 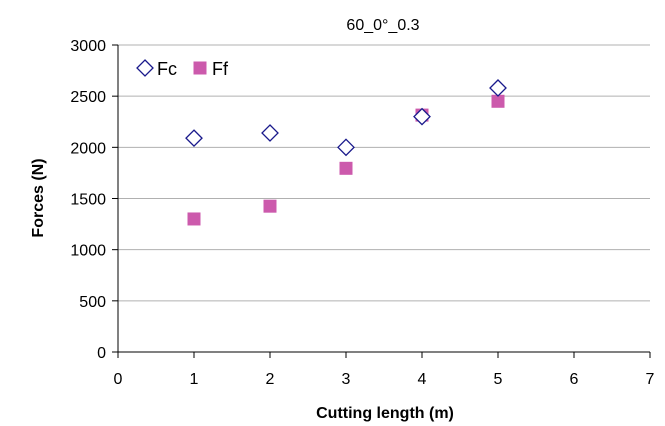 I want to click on y-axis-title: Forces (N), so click(x=38, y=197).